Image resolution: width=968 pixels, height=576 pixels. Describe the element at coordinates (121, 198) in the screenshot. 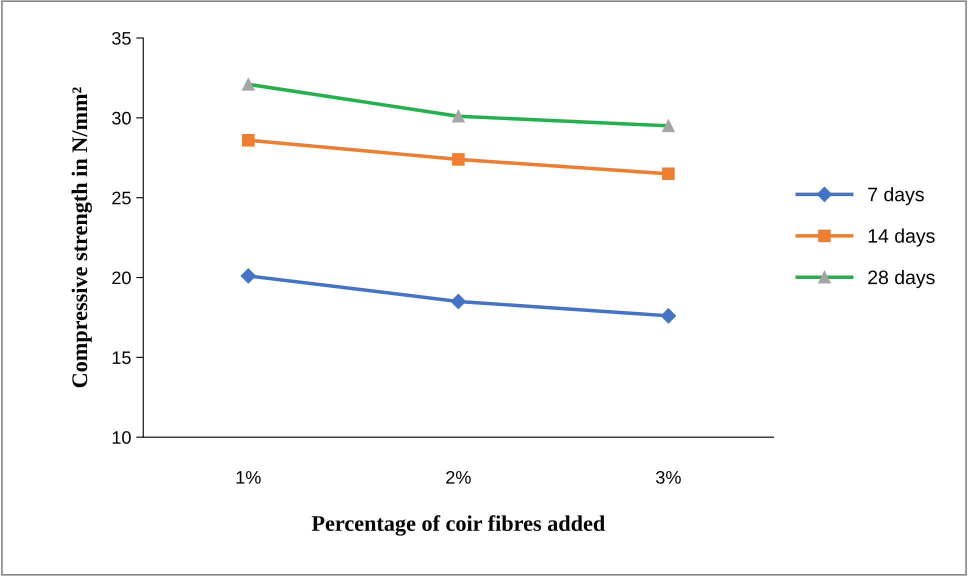

I see `y-tick-label: 25` at that location.